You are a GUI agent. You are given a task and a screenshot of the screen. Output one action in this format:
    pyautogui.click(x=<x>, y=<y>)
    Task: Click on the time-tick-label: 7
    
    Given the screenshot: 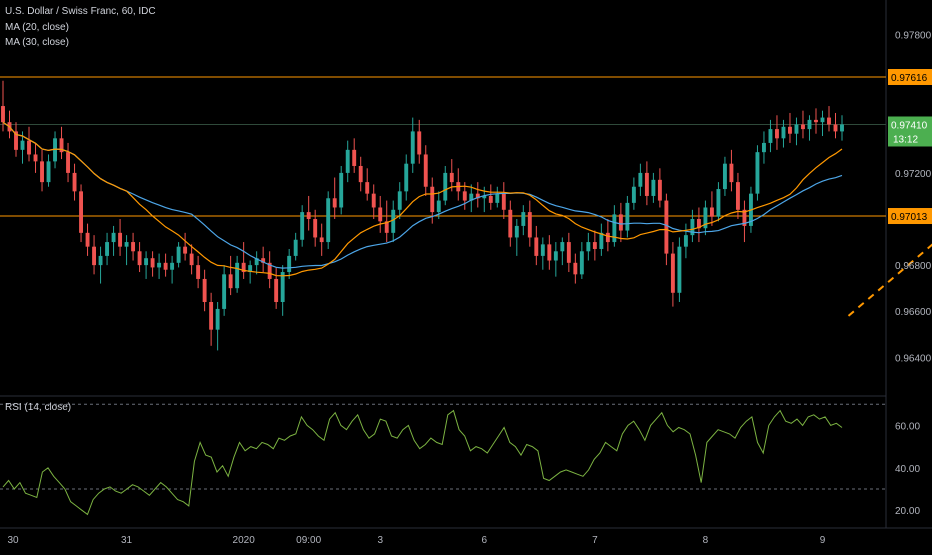 What is the action you would take?
    pyautogui.click(x=595, y=540)
    